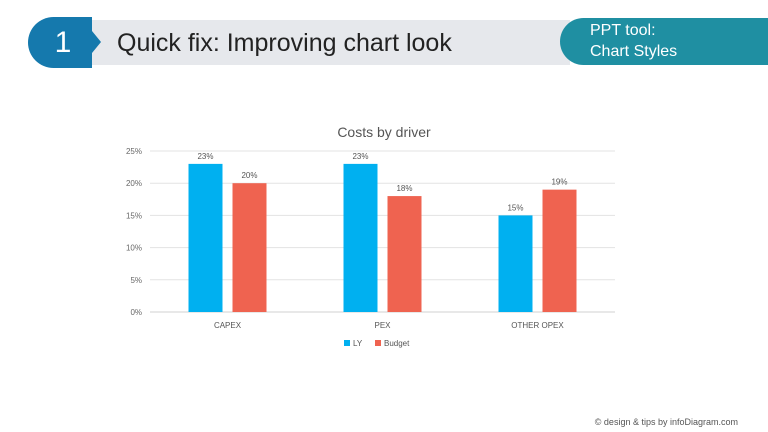  Describe the element at coordinates (515, 207) in the screenshot. I see `data-label: 15%` at that location.